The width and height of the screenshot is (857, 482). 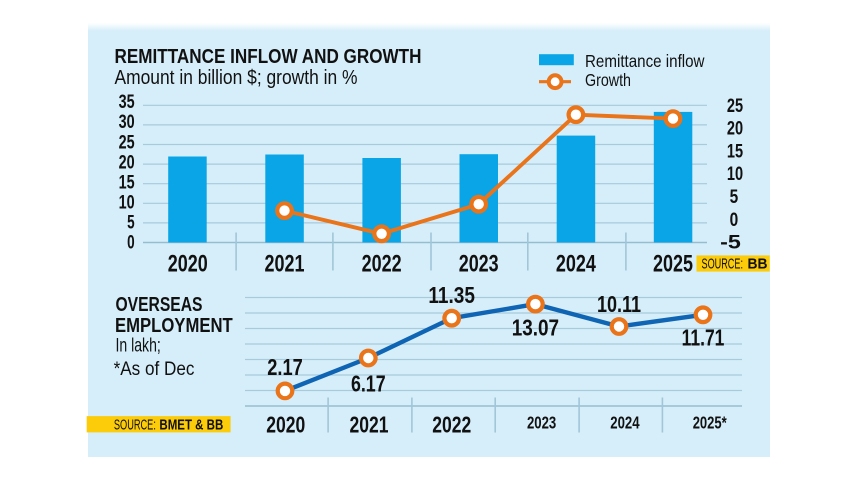 What do you see at coordinates (127, 122) in the screenshot?
I see `svg-text: 30` at bounding box center [127, 122].